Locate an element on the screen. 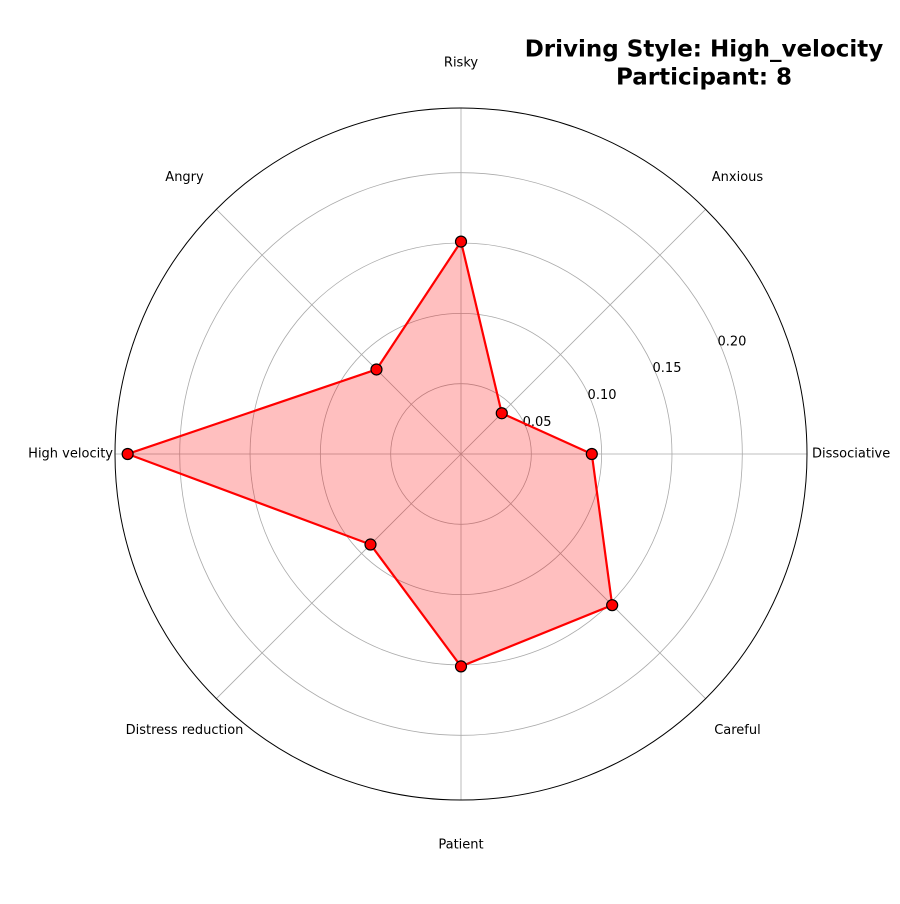 This screenshot has height=904, width=900. chart-title: Participant: 8 is located at coordinates (704, 78).